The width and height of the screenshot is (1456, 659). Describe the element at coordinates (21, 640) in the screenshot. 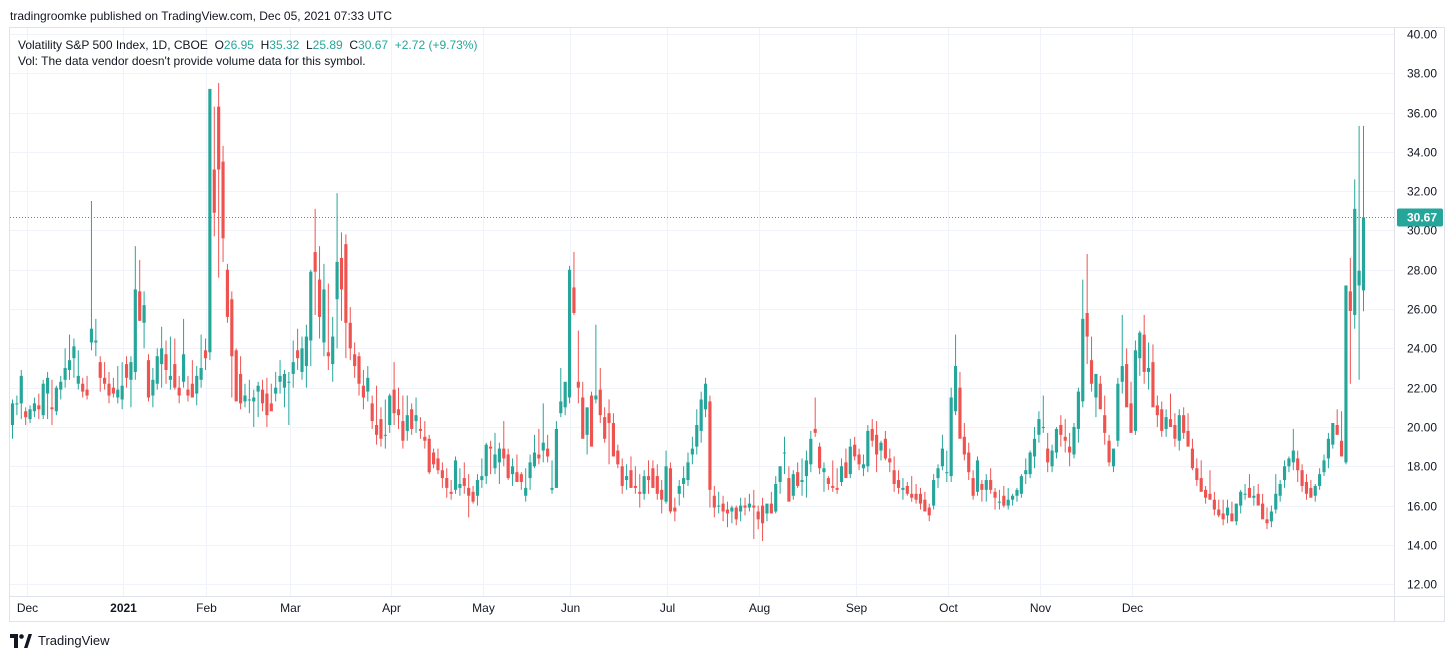

I see `tradingview-logo-icon` at that location.